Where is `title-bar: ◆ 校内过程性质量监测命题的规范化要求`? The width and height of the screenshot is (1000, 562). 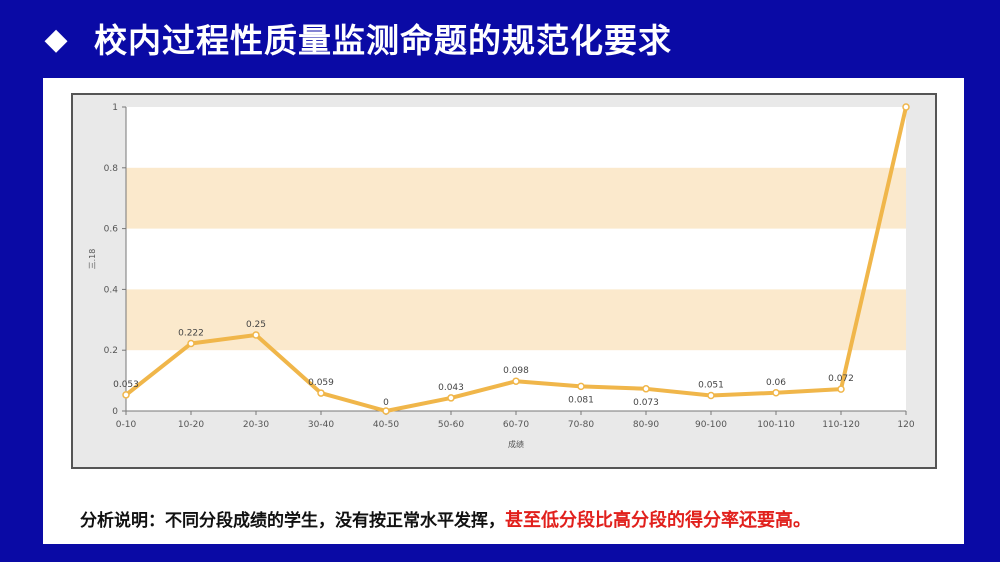
title-bar: ◆ 校内过程性质量监测命题的规范化要求 is located at coordinates (500, 39).